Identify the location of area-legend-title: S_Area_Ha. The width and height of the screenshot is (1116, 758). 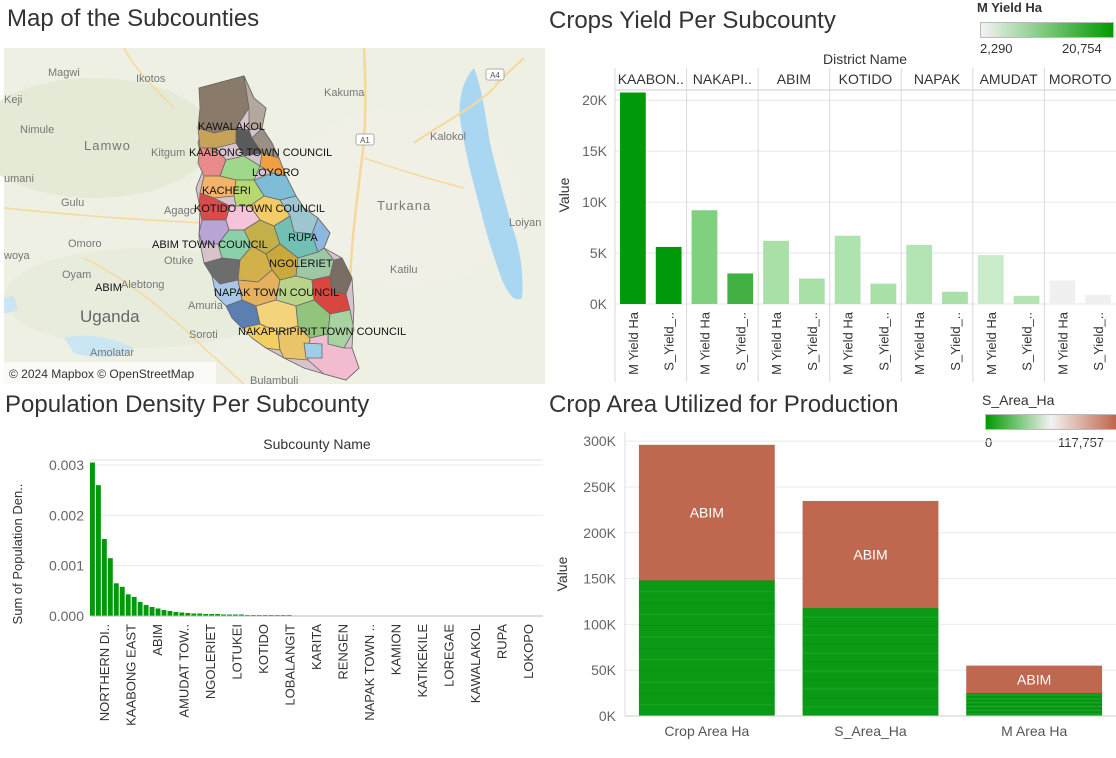
(1018, 400).